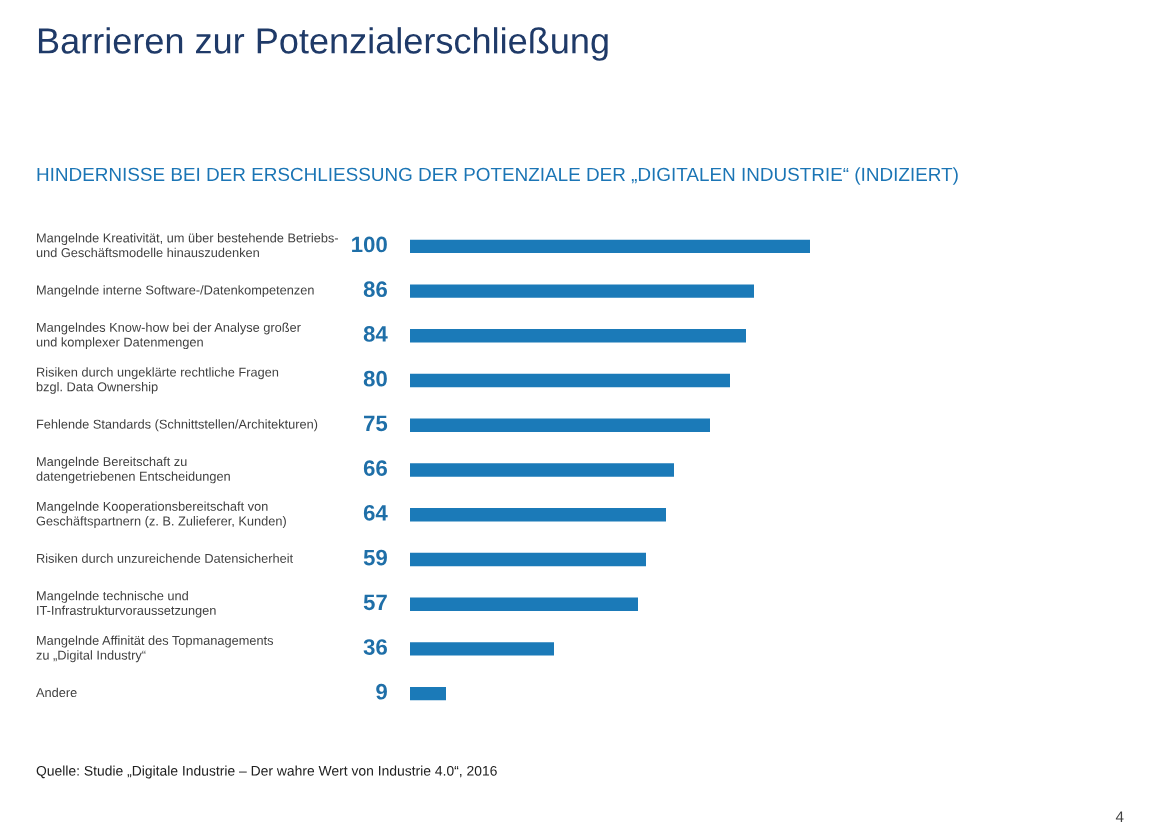 Image resolution: width=1160 pixels, height=828 pixels. I want to click on data-label: 59, so click(375, 557).